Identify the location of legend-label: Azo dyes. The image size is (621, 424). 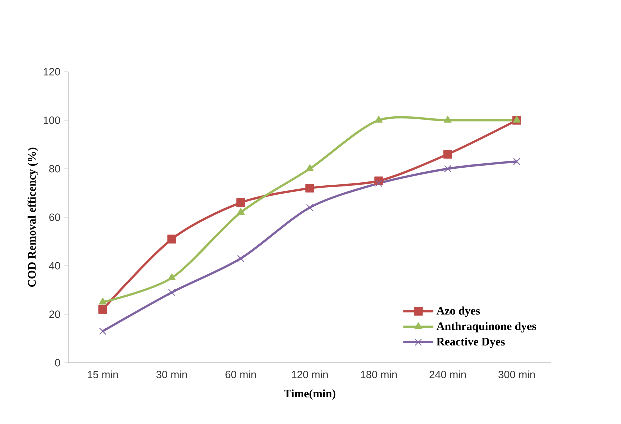
(458, 312).